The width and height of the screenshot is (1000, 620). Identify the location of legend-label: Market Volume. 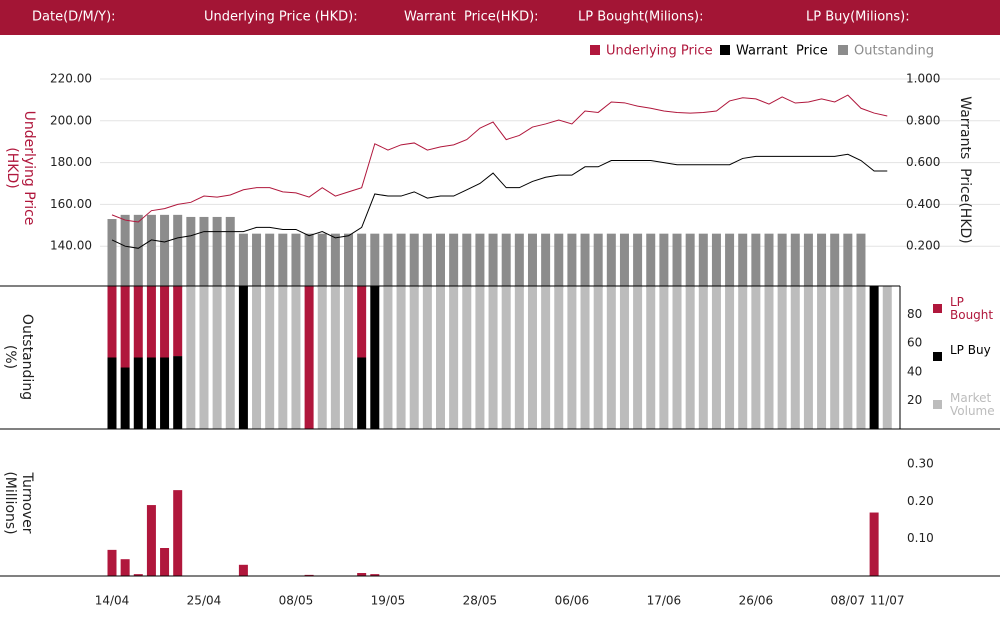
(972, 404).